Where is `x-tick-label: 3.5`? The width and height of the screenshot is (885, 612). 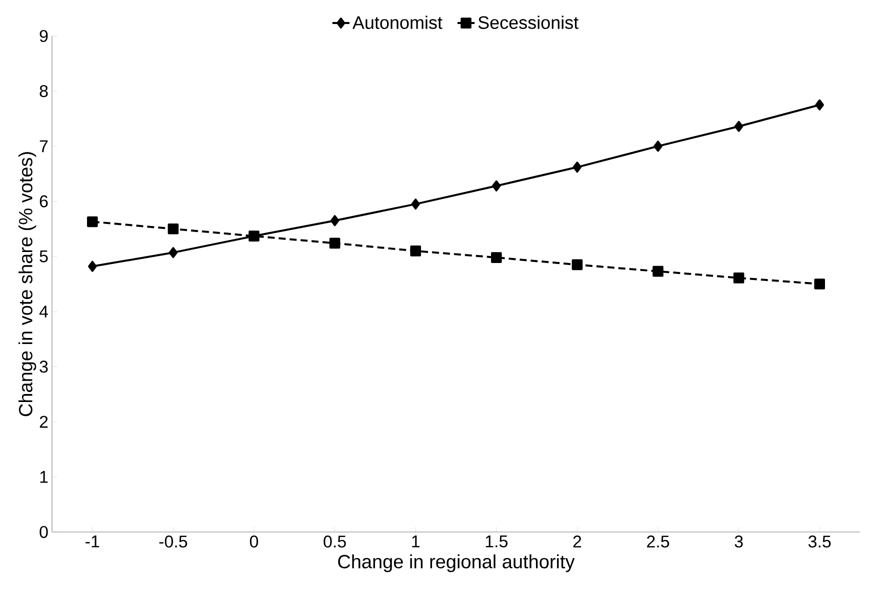
x-tick-label: 3.5 is located at coordinates (819, 542).